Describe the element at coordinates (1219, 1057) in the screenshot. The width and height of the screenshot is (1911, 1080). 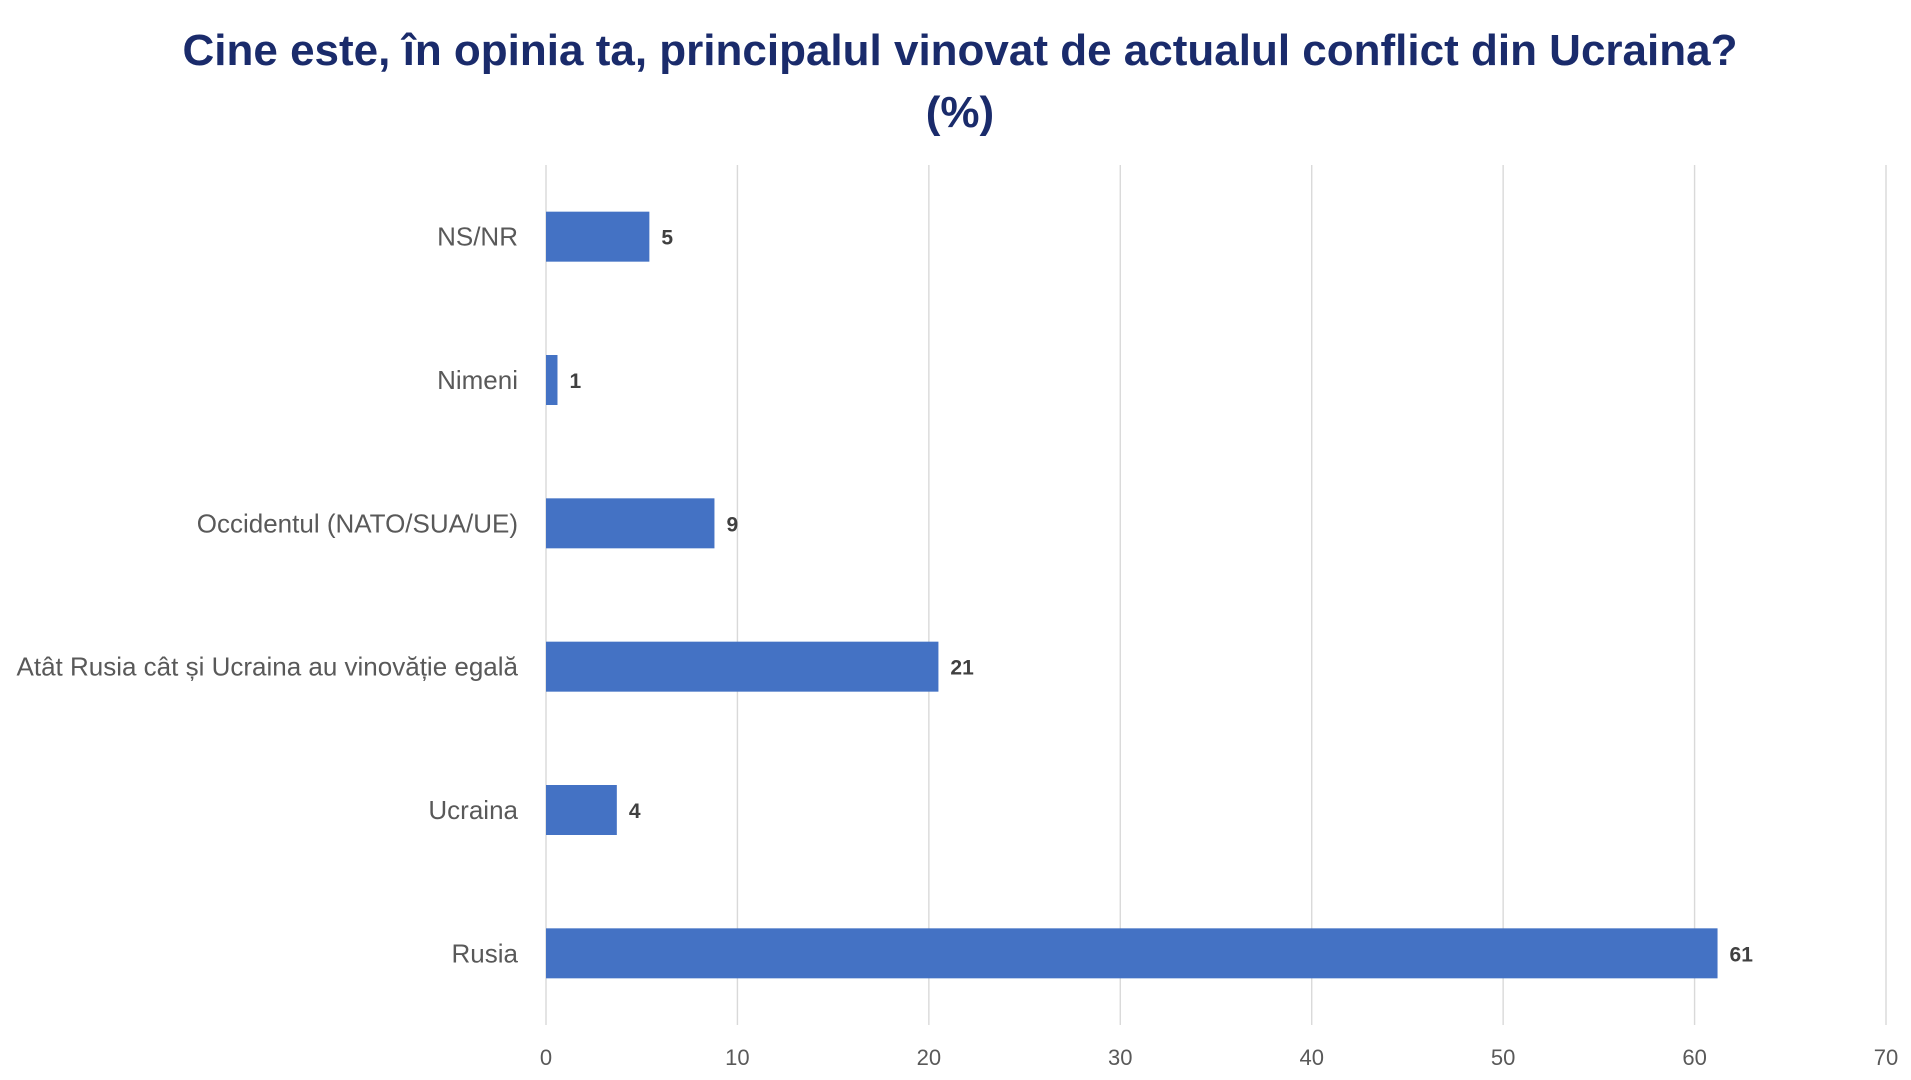
I see `x-axis-ticks: 0 10 20 30 40 50 60 70` at that location.